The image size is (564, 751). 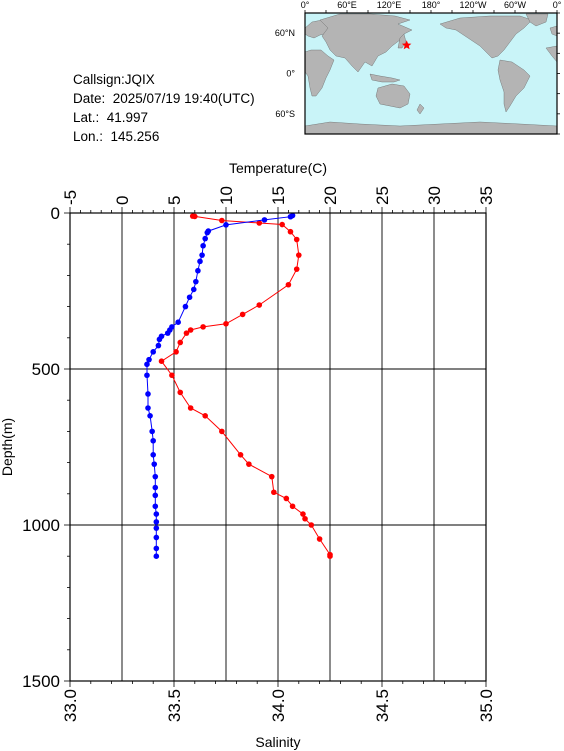 What do you see at coordinates (122, 200) in the screenshot?
I see `top-tick-label: 0` at bounding box center [122, 200].